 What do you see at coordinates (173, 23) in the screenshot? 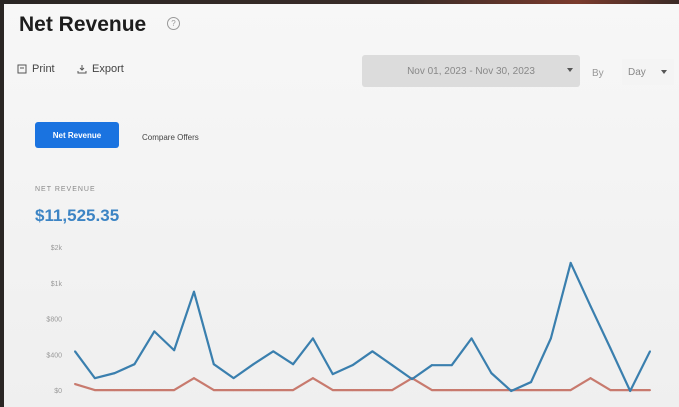
I see `help-circle-icon: ?` at bounding box center [173, 23].